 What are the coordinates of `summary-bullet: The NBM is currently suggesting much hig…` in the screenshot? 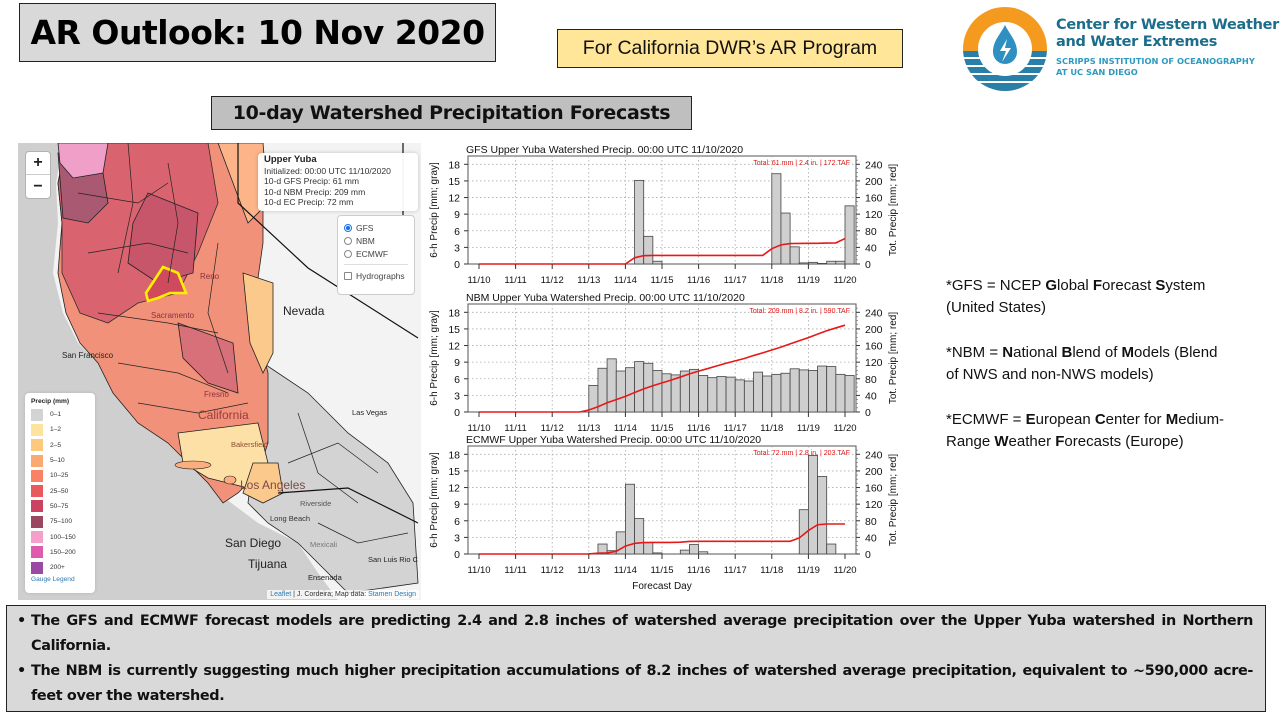 It's located at (635, 684).